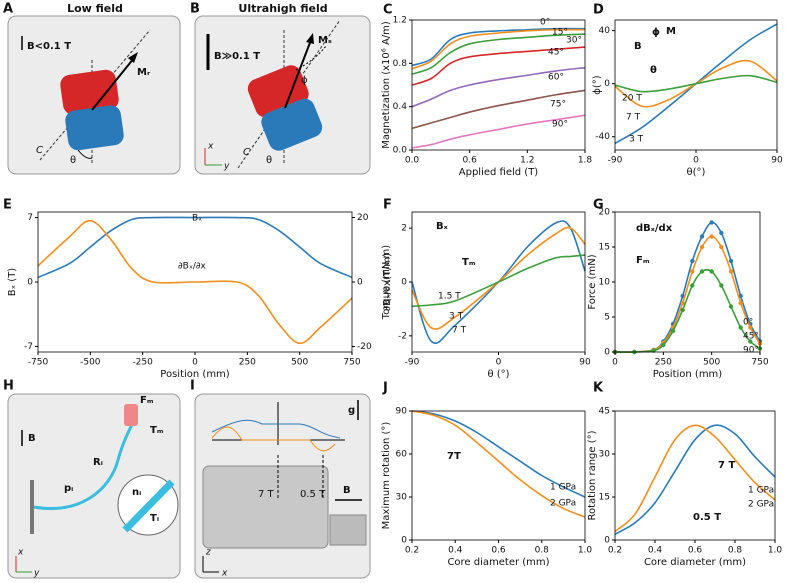  Describe the element at coordinates (94, 128) in the screenshot. I see `magnet-south` at that location.